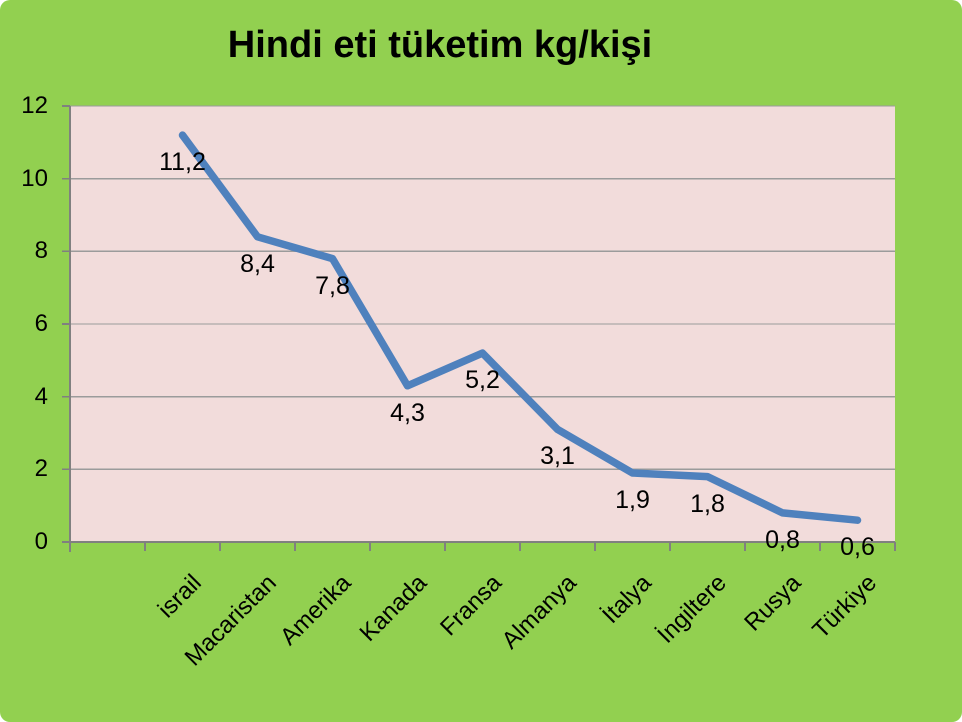  I want to click on y-axis-label-8: 8, so click(41, 251).